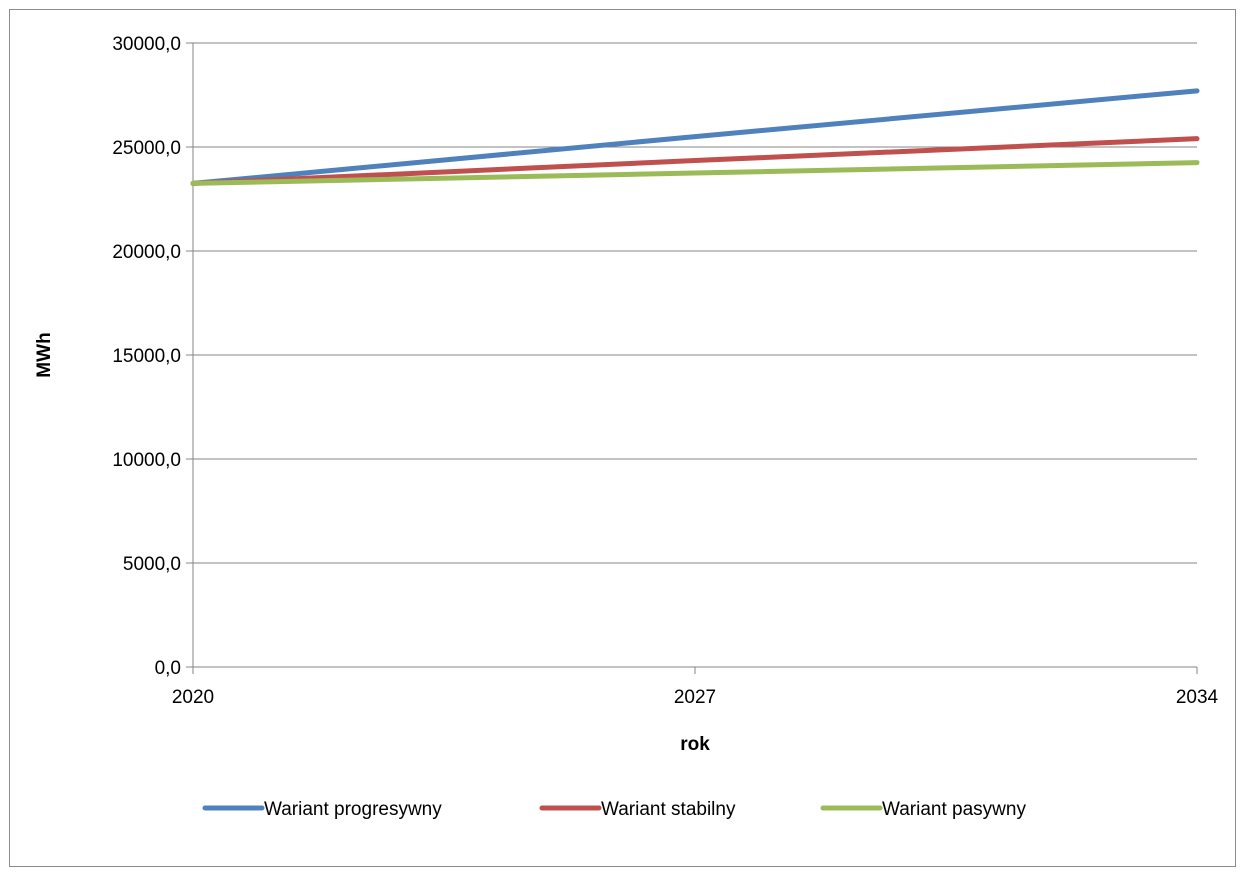 The height and width of the screenshot is (872, 1244). I want to click on x-tick-label: 2027, so click(695, 697).